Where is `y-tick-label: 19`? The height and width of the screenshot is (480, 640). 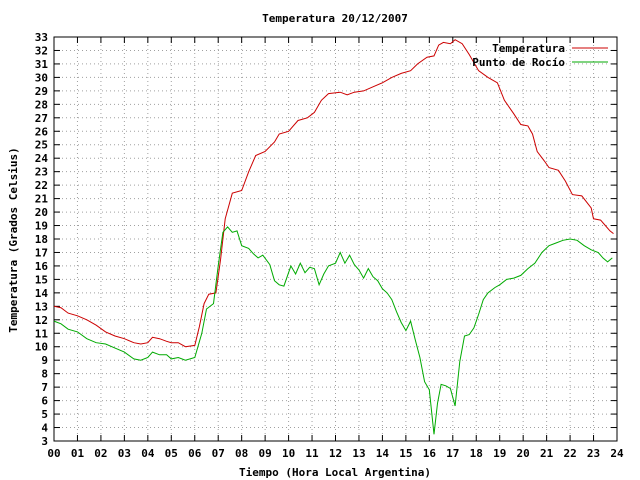
y-tick-label: 19 is located at coordinates (41, 226).